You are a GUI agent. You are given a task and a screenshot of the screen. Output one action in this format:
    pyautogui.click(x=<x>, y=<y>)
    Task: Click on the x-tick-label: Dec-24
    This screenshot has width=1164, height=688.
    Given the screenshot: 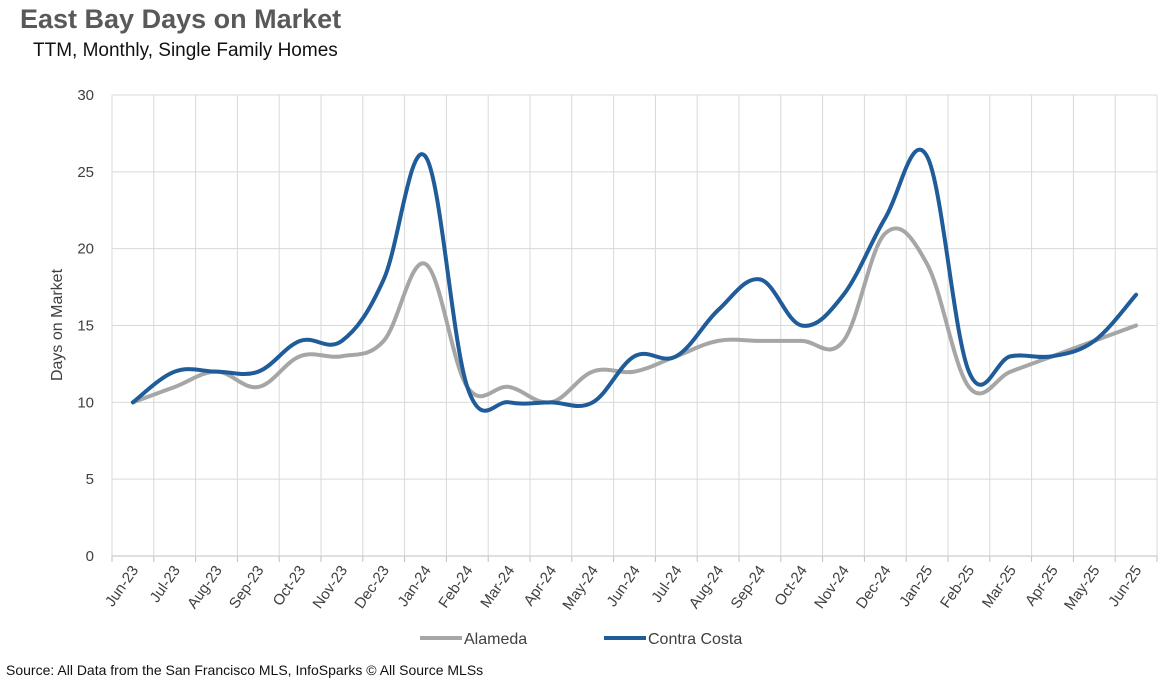 What is the action you would take?
    pyautogui.click(x=874, y=587)
    